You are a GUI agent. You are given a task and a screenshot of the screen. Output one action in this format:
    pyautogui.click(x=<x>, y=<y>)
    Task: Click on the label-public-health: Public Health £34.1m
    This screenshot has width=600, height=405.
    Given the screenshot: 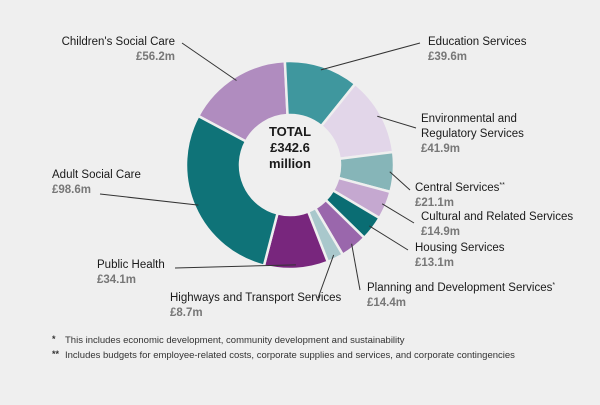 What is the action you would take?
    pyautogui.click(x=131, y=273)
    